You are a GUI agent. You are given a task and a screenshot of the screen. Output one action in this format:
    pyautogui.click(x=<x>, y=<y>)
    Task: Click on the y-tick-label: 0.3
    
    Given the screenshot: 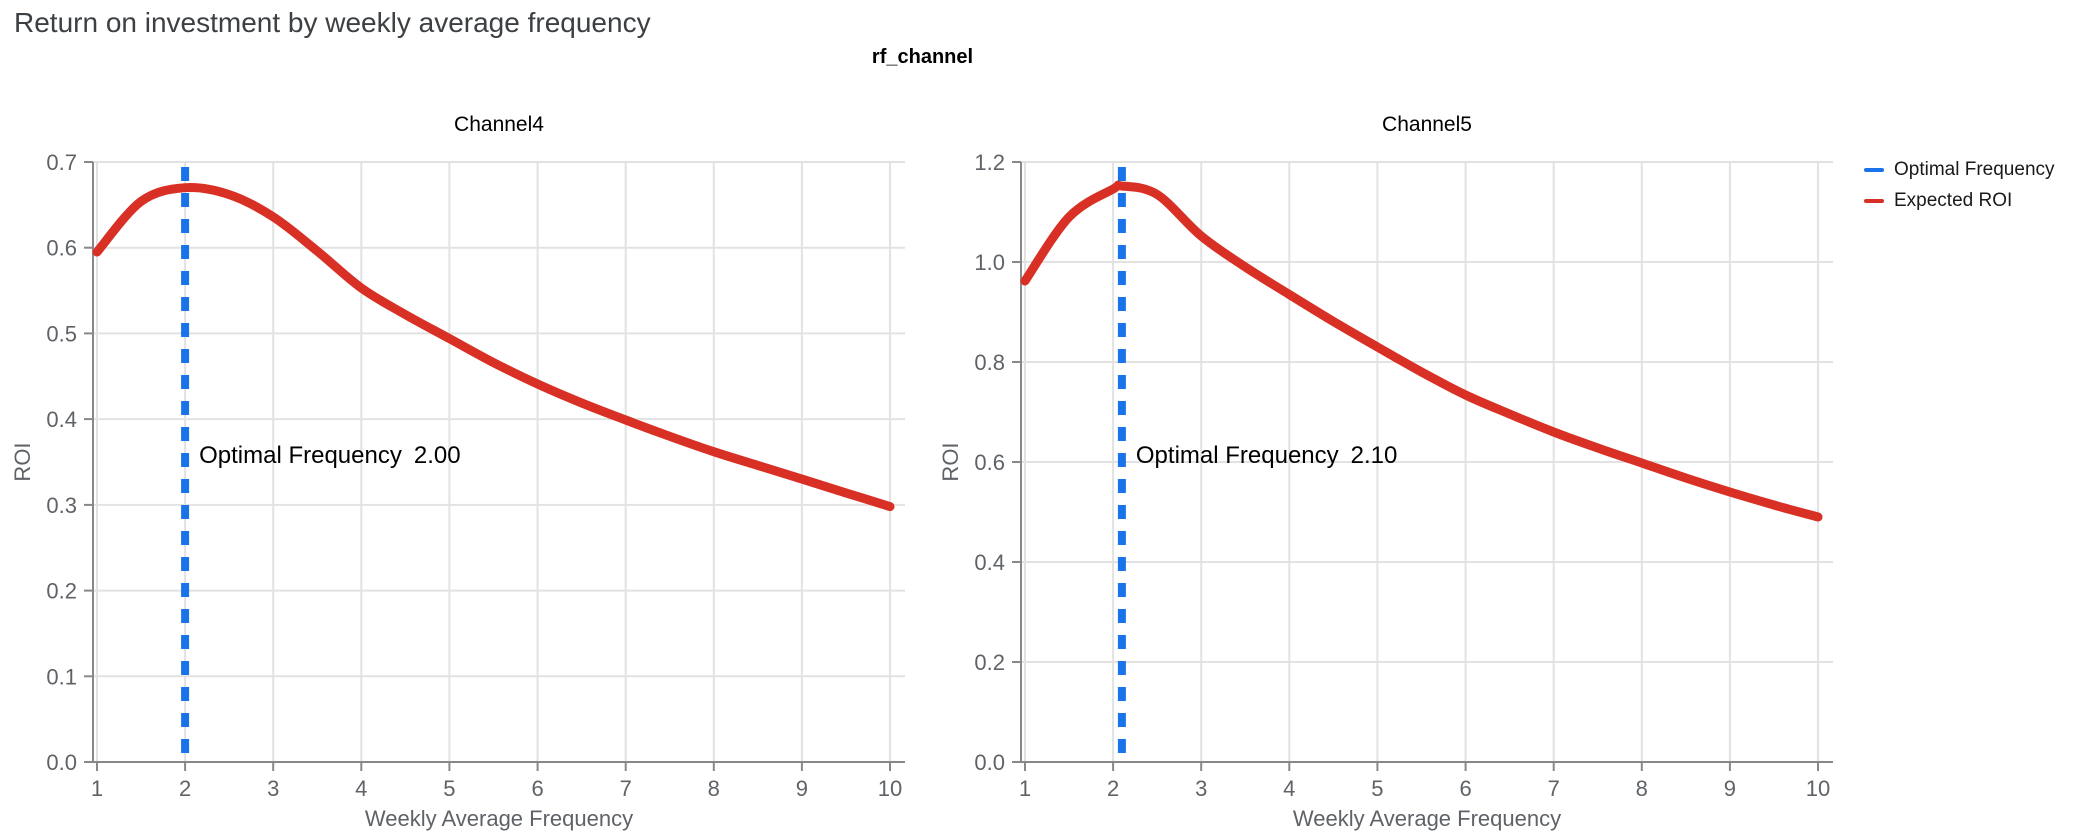 What is the action you would take?
    pyautogui.click(x=61, y=505)
    